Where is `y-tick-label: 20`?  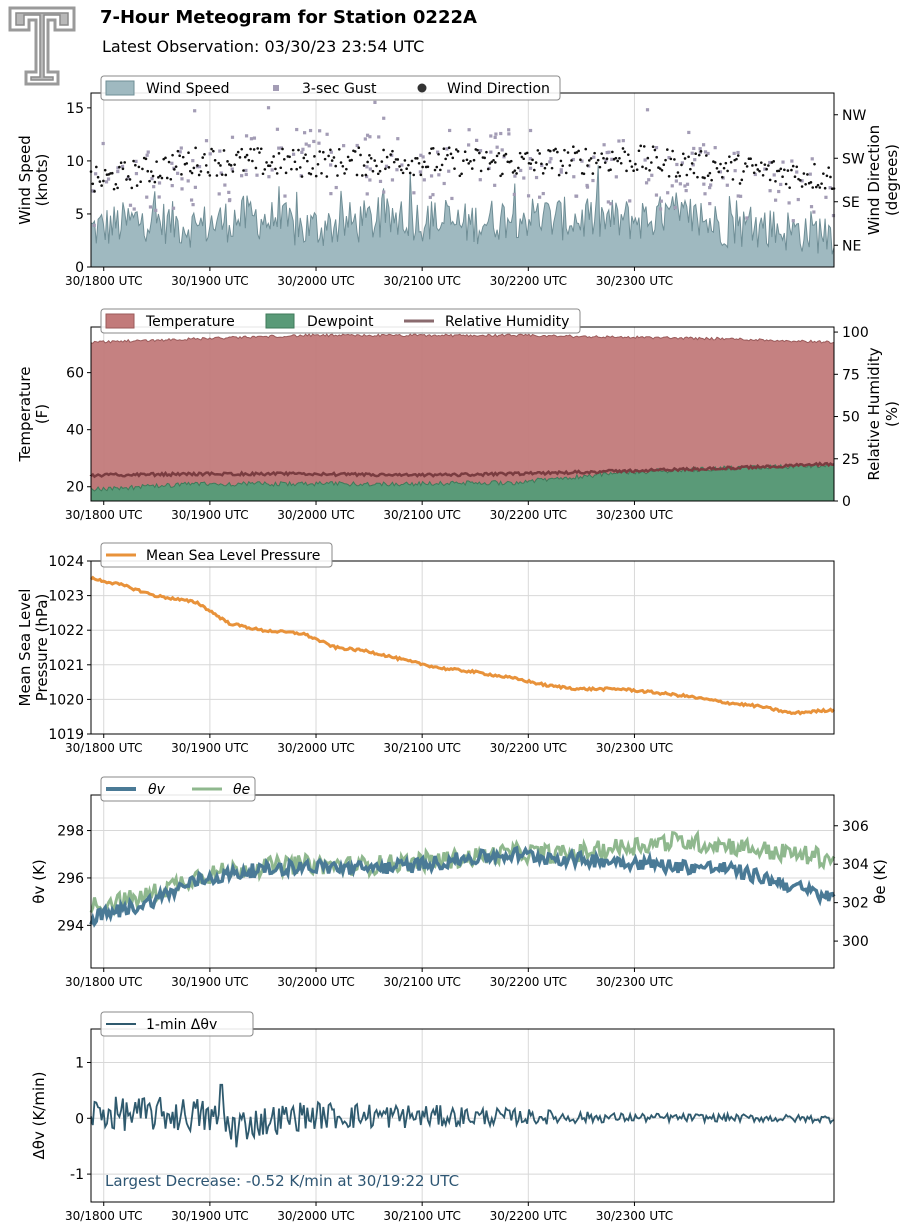
y-tick-label: 20 is located at coordinates (75, 488).